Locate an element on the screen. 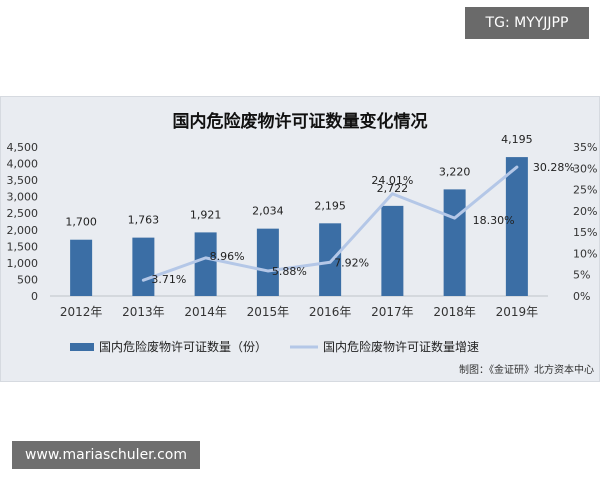 This screenshot has height=480, width=600. left-tick-label: 4,000 is located at coordinates (23, 164).